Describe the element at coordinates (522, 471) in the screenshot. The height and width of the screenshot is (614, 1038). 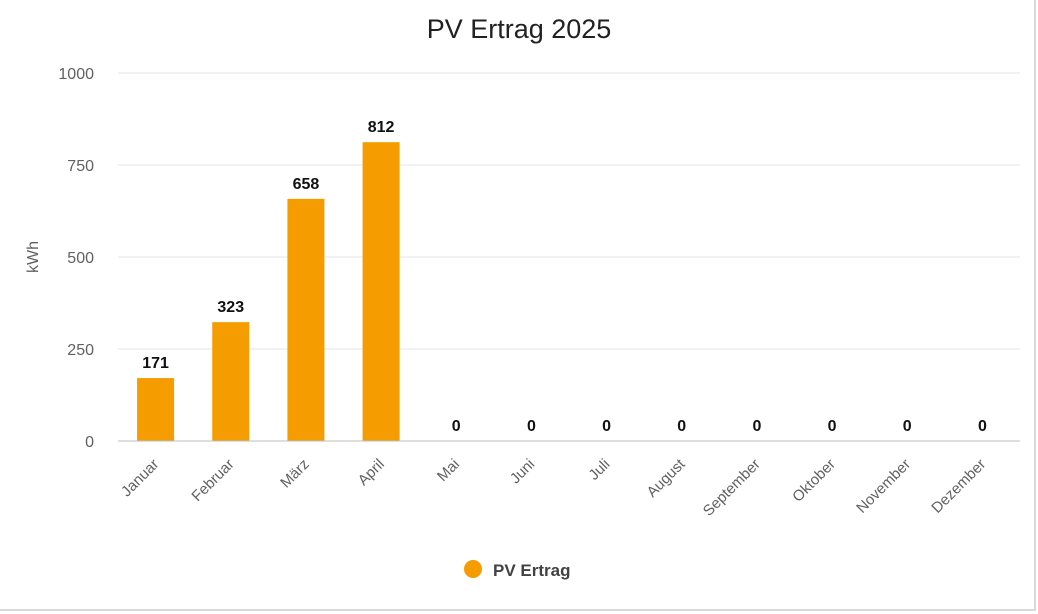
I see `x-tick-label-juni: Juni` at that location.